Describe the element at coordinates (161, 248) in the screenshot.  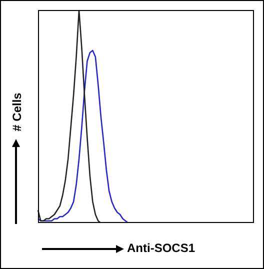
I see `x-axis-title: Anti-SOCS1` at that location.